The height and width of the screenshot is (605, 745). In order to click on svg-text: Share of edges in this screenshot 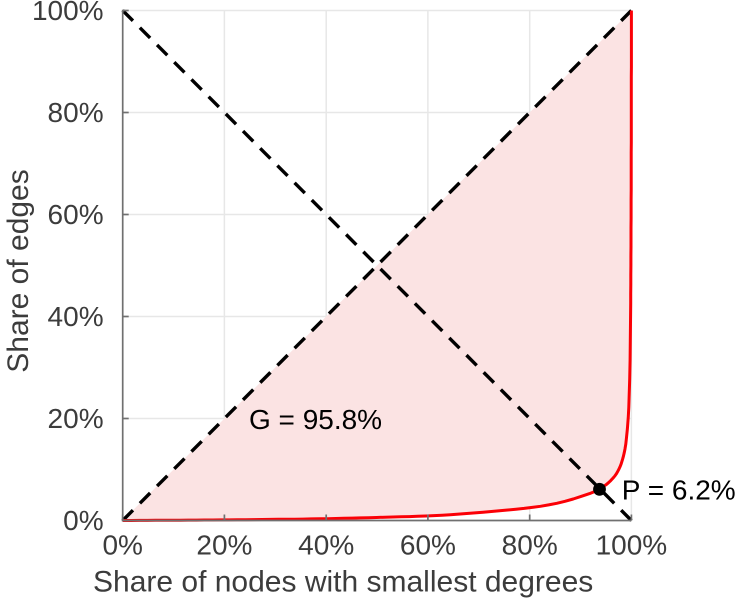, I will do `click(18, 270)`.